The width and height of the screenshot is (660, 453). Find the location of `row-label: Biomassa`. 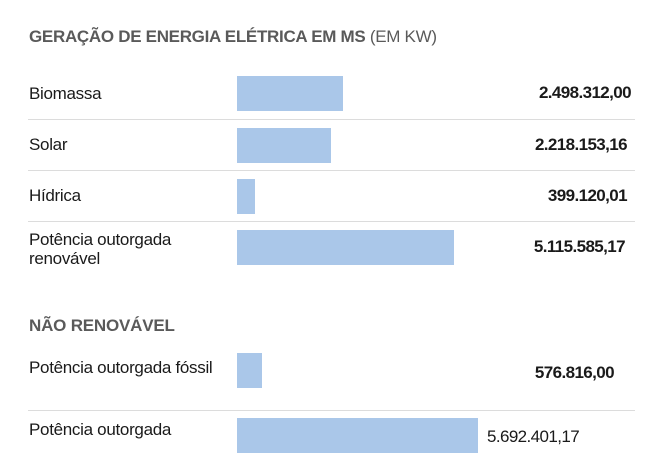

row-label: Biomassa is located at coordinates (65, 93).